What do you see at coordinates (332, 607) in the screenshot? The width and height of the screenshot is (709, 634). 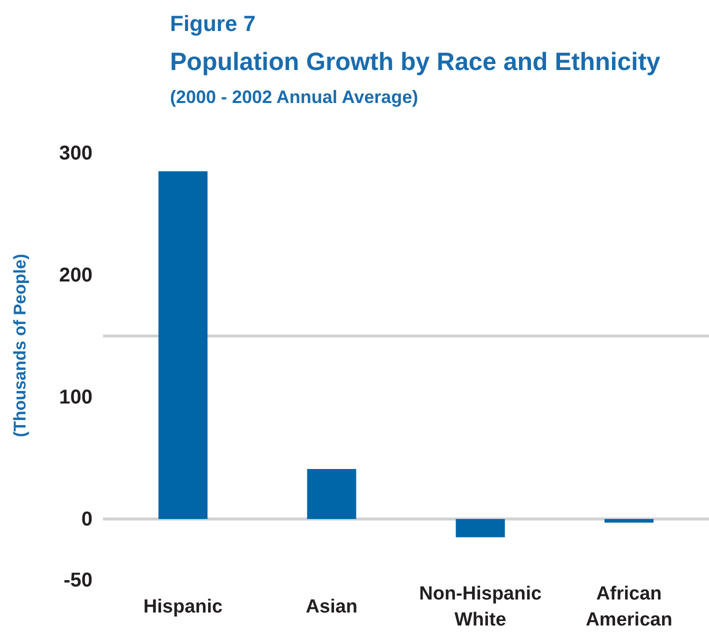 I see `x-tick-label: Asian` at bounding box center [332, 607].